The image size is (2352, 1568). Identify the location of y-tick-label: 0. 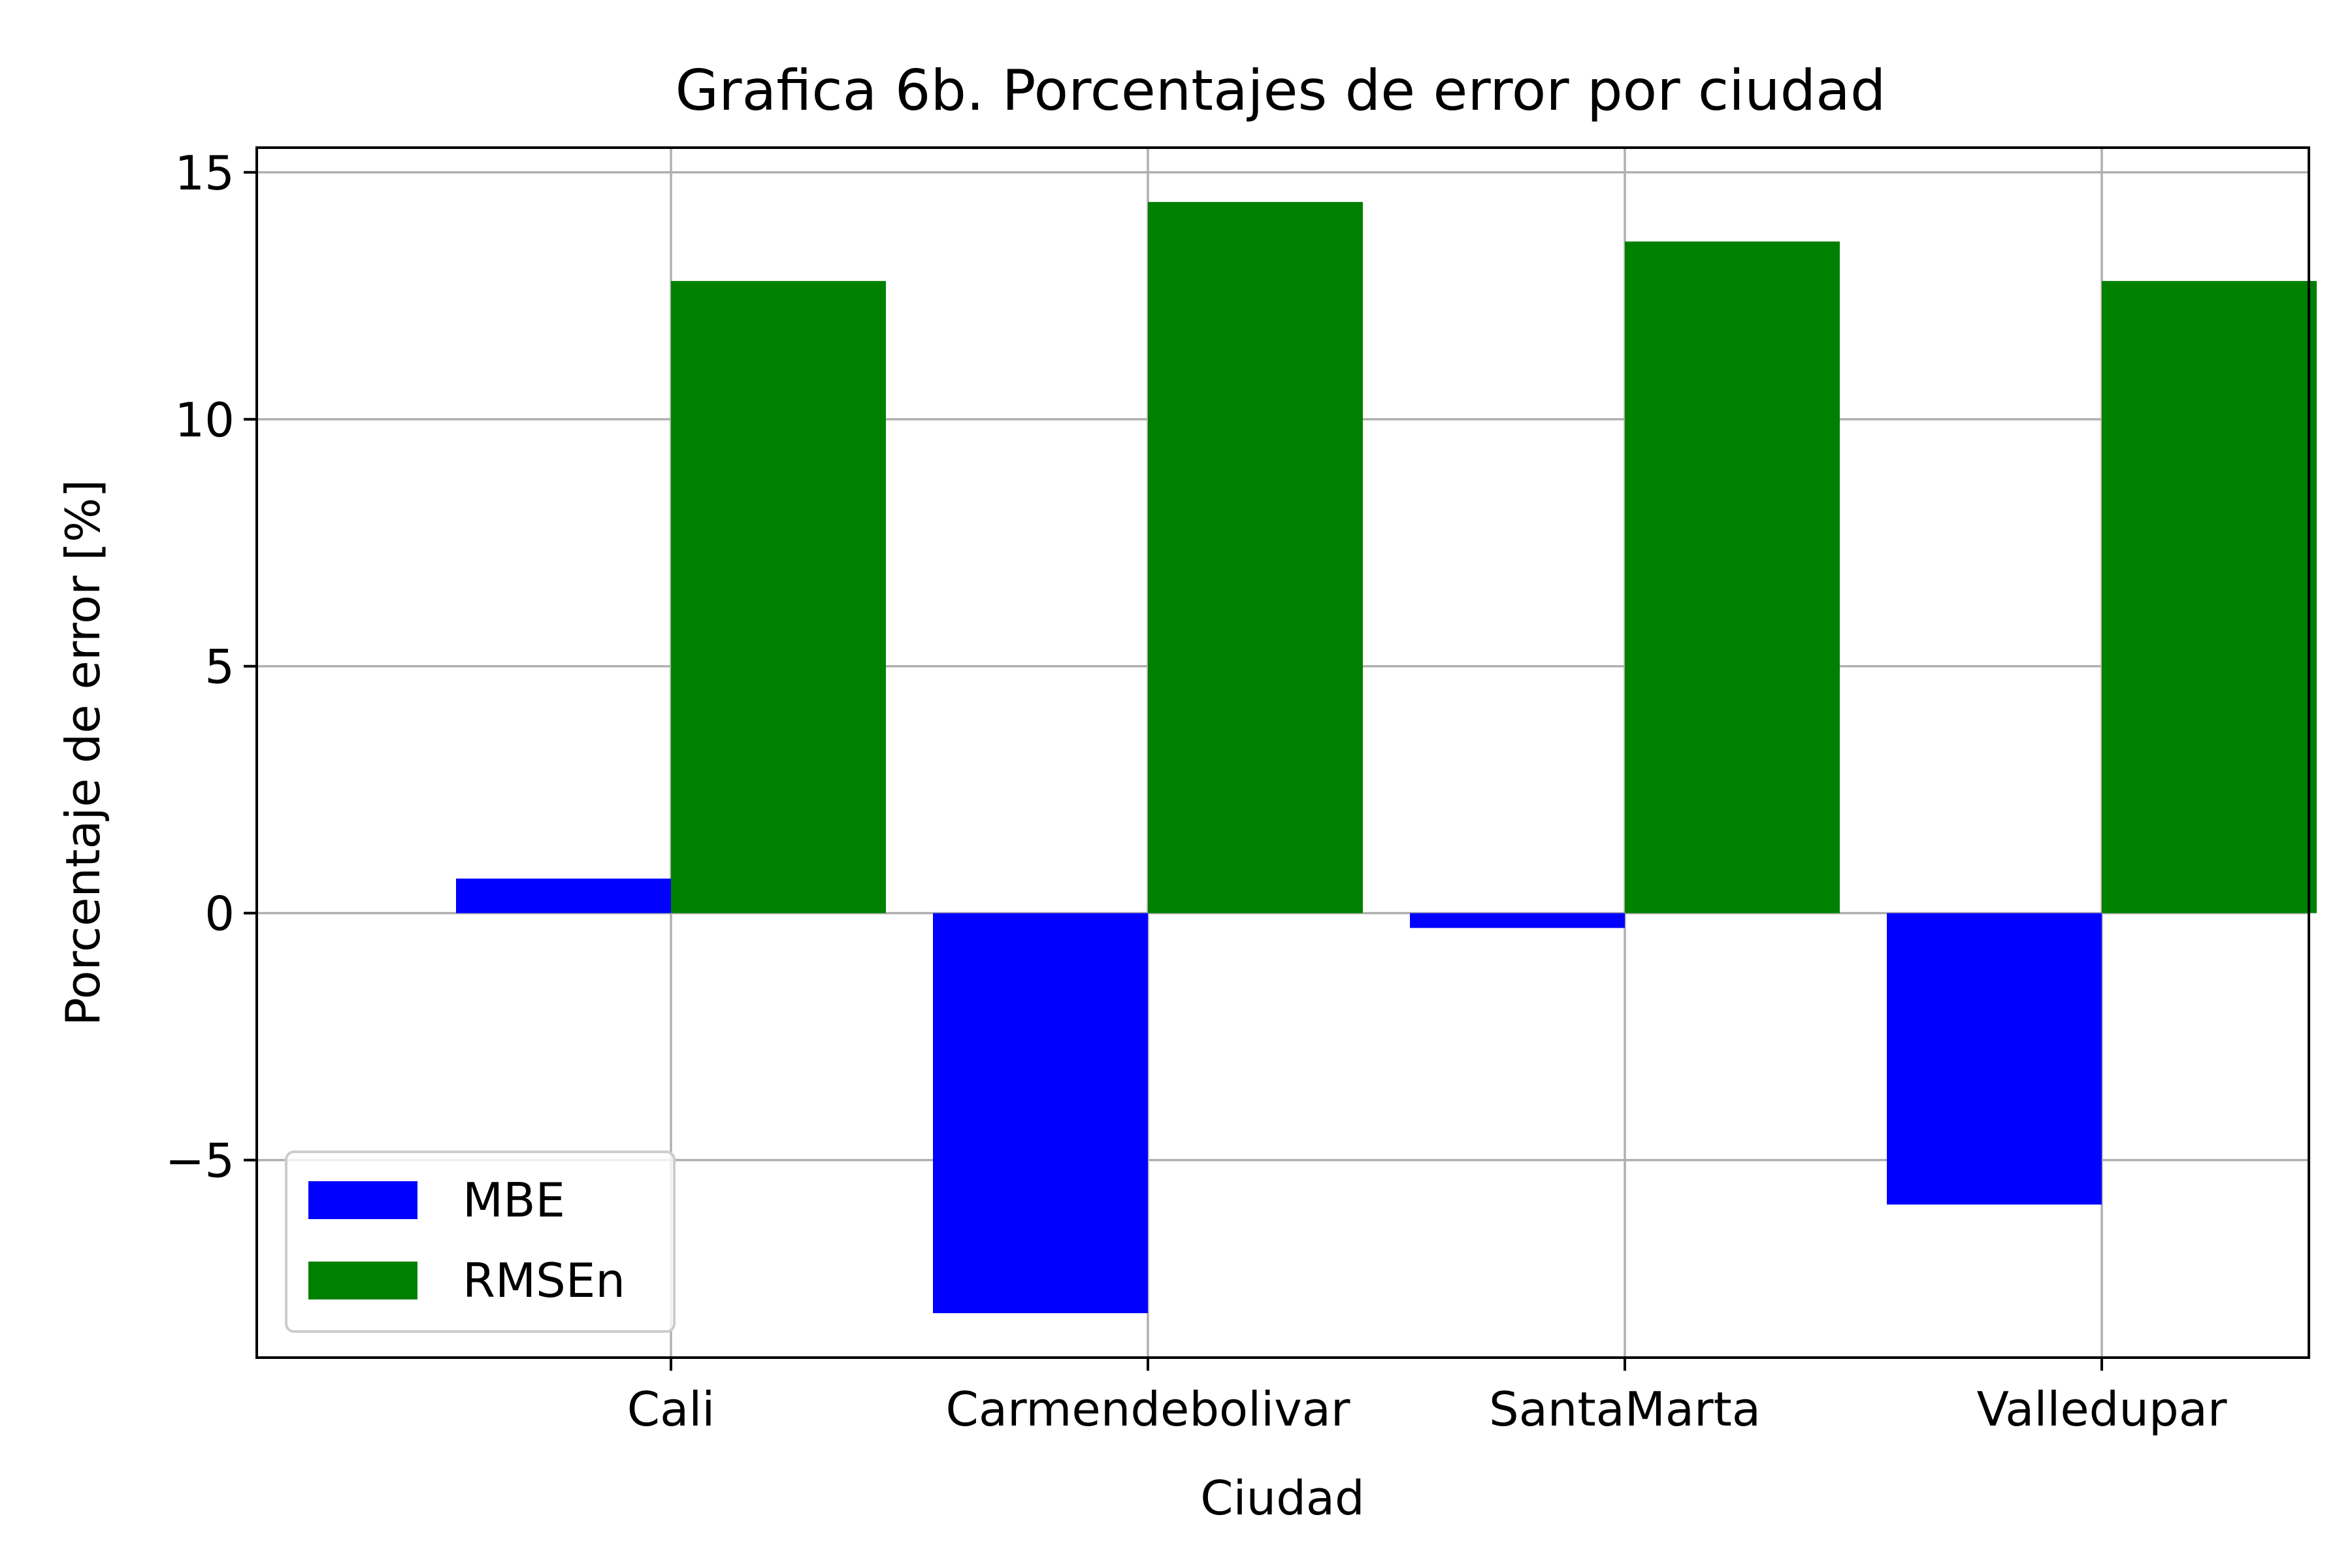
(219, 914).